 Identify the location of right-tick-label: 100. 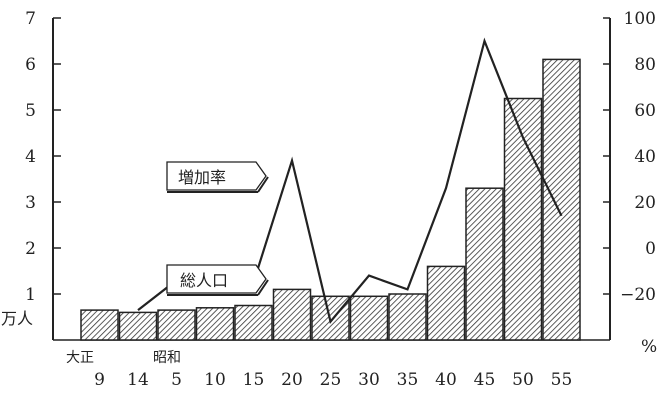
(640, 19).